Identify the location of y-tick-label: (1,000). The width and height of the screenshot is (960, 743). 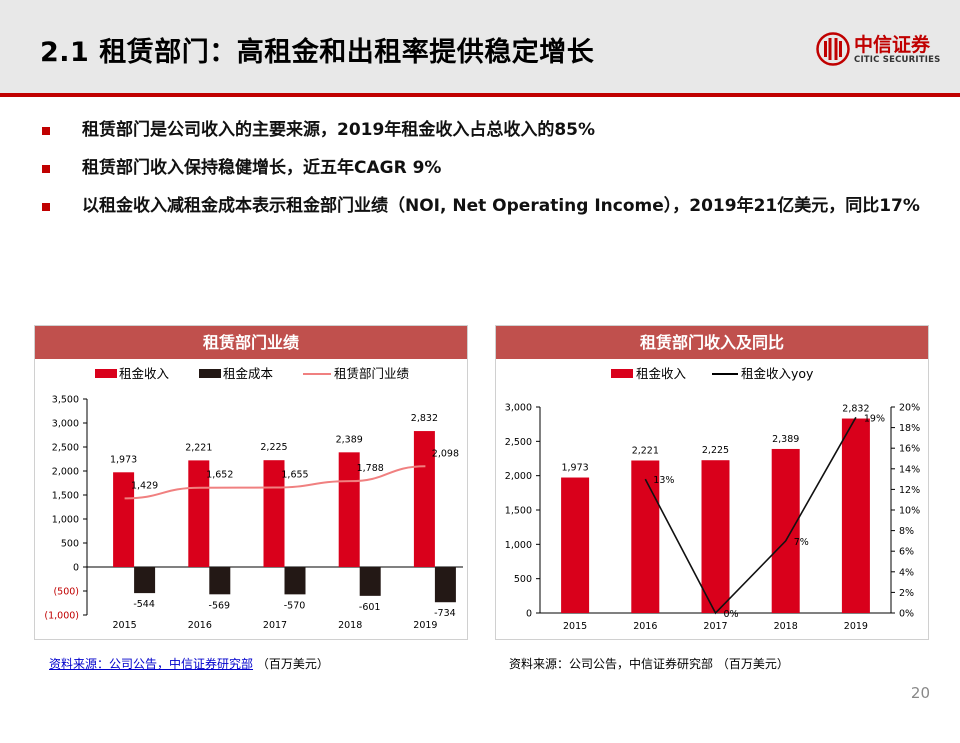
(61, 616).